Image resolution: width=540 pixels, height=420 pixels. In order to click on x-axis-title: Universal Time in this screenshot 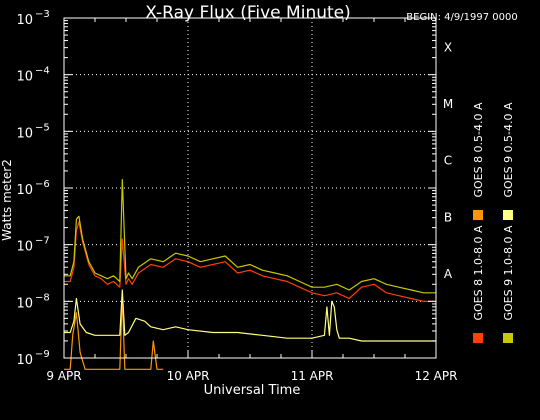, I will do `click(252, 390)`.